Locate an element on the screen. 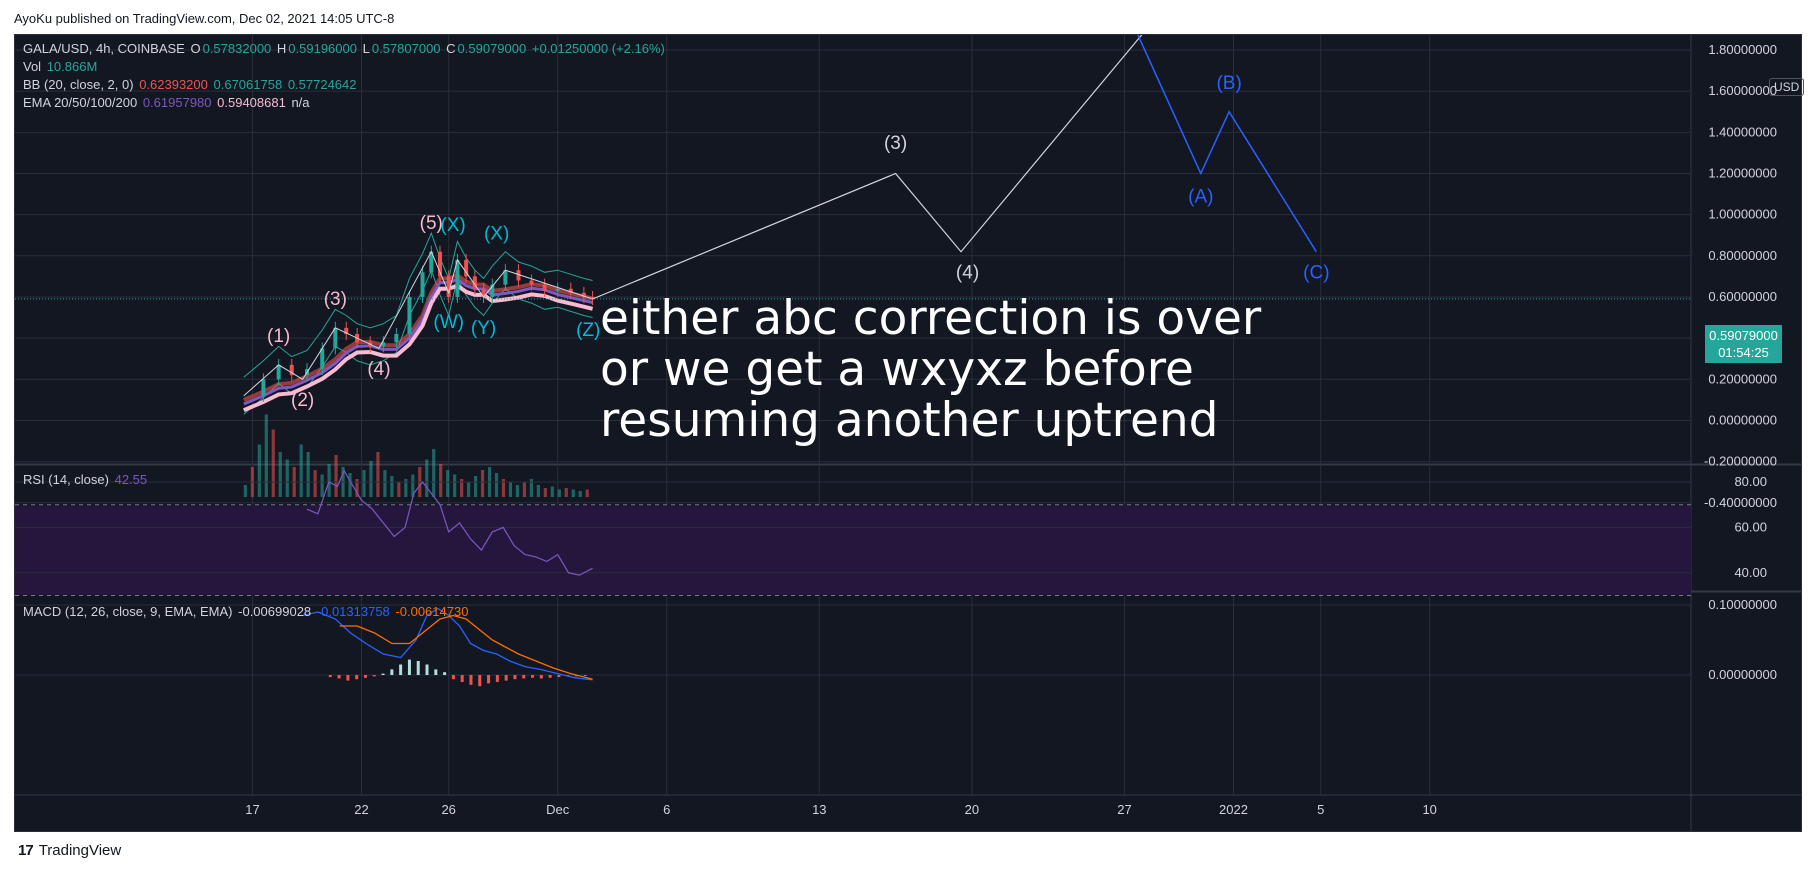  ema-label: EMA 20/50/100/200 is located at coordinates (80, 102).